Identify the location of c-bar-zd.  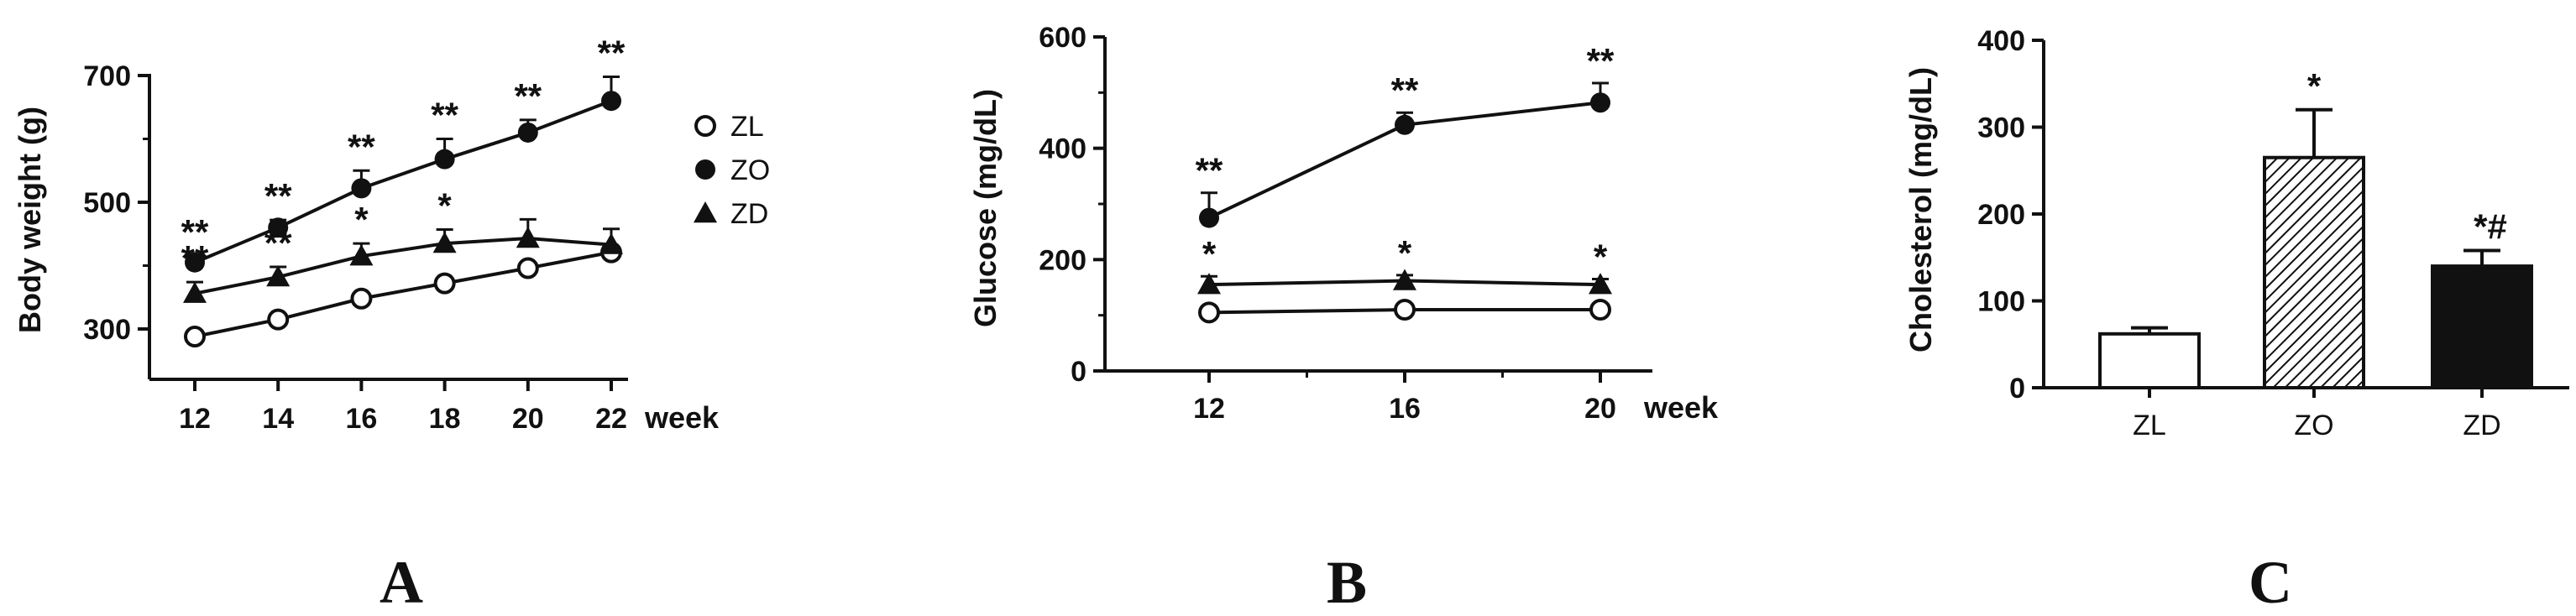
(2482, 326).